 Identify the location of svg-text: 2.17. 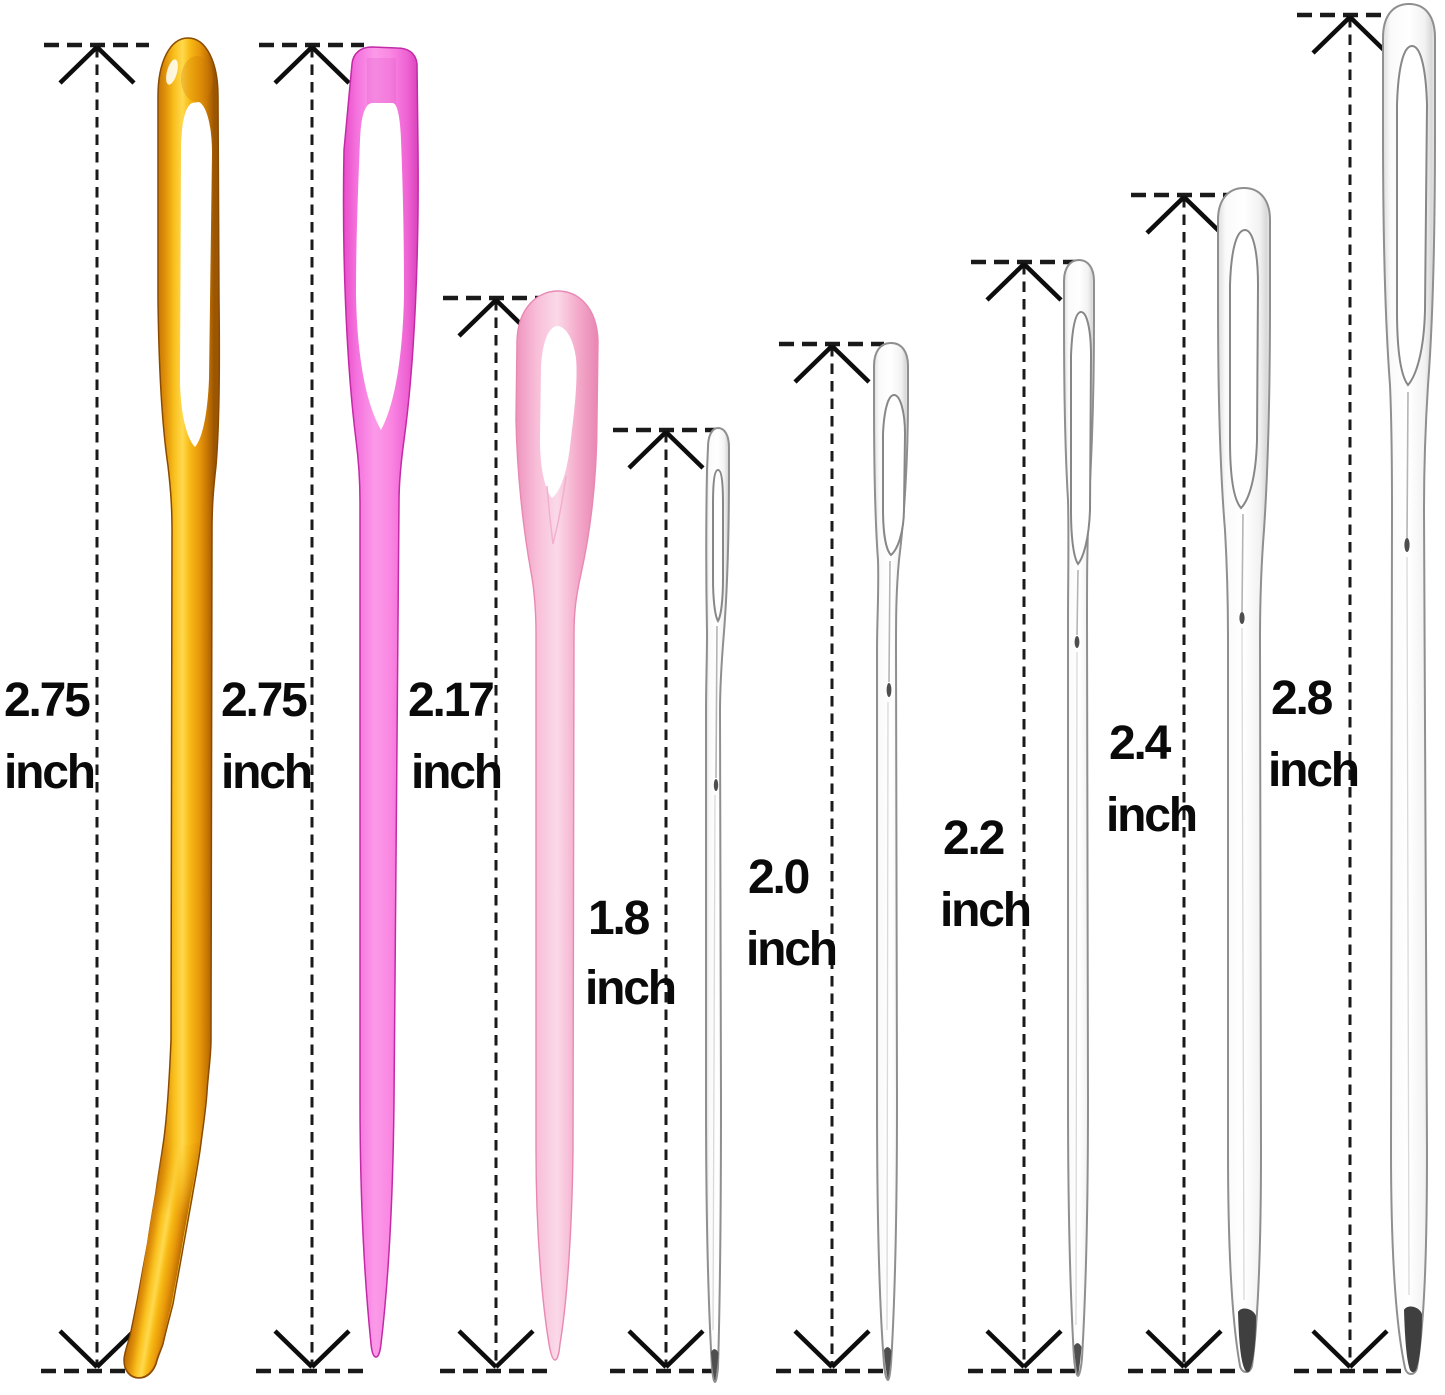
(450, 700).